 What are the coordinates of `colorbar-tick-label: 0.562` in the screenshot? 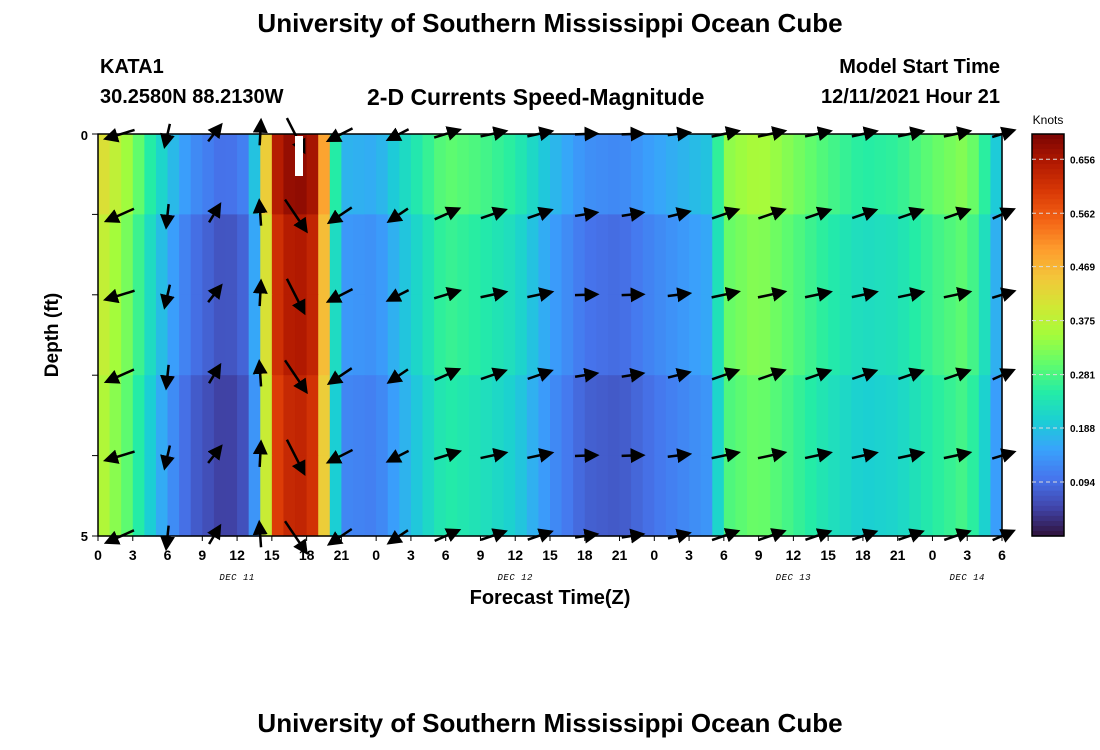 It's located at (1082, 214).